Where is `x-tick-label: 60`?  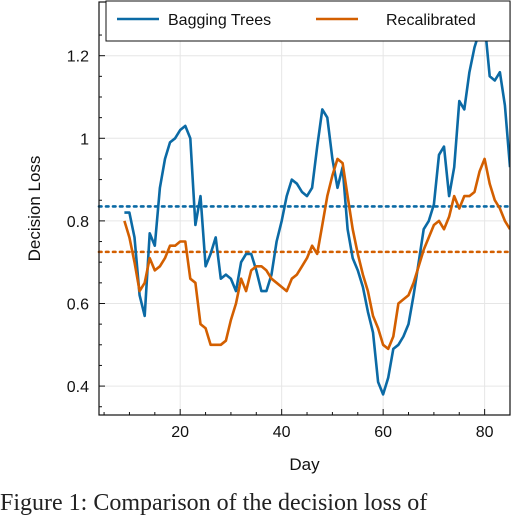
x-tick-label: 60 is located at coordinates (383, 432).